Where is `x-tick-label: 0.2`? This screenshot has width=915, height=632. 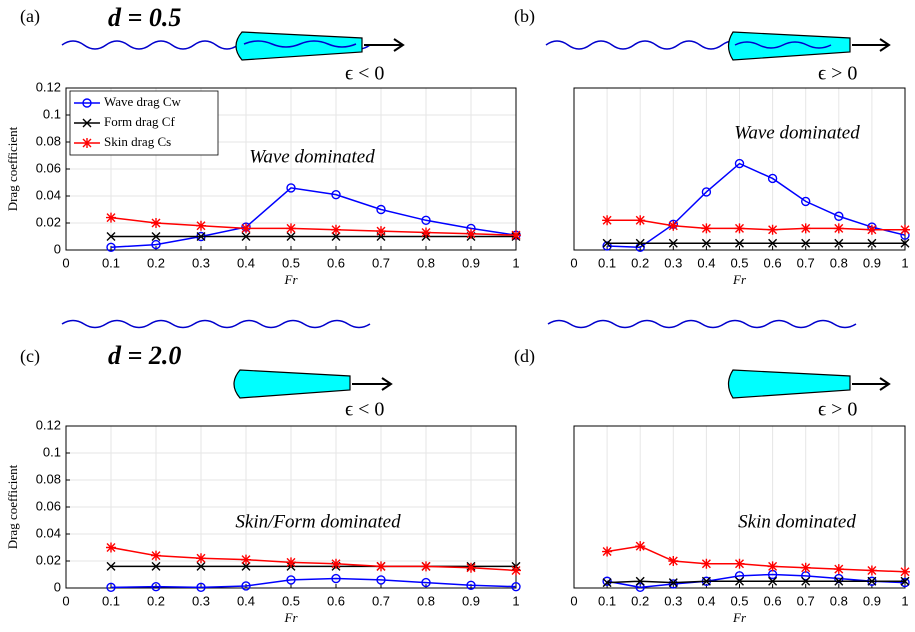
x-tick-label: 0.2 is located at coordinates (156, 262).